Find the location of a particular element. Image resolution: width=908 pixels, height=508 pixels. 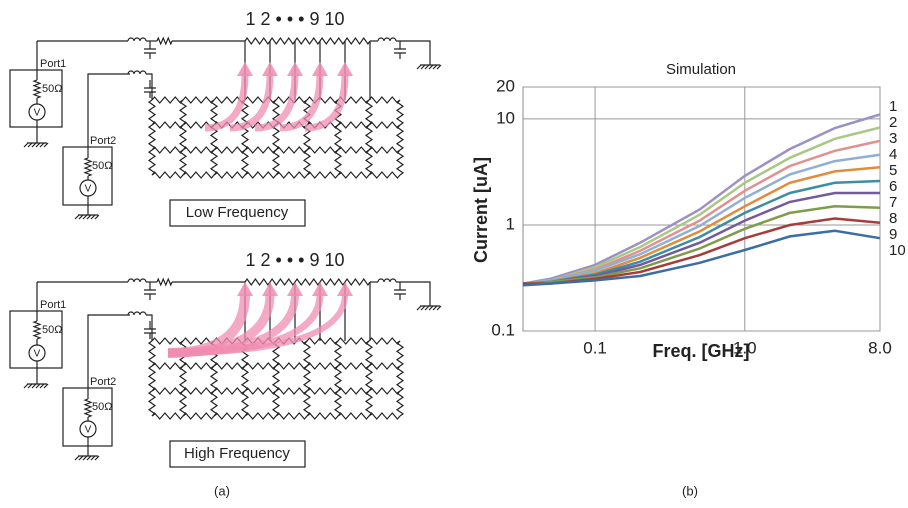

series-label: 10 is located at coordinates (897, 250).